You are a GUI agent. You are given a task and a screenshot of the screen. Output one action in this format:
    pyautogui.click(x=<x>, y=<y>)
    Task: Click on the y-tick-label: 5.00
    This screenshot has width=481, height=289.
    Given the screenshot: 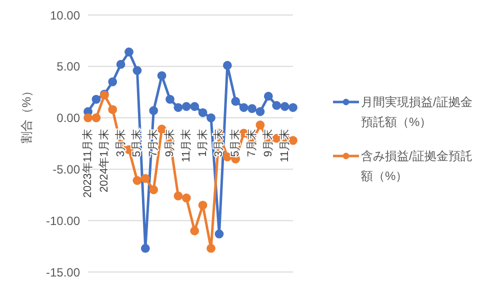 What is the action you would take?
    pyautogui.click(x=68, y=67)
    